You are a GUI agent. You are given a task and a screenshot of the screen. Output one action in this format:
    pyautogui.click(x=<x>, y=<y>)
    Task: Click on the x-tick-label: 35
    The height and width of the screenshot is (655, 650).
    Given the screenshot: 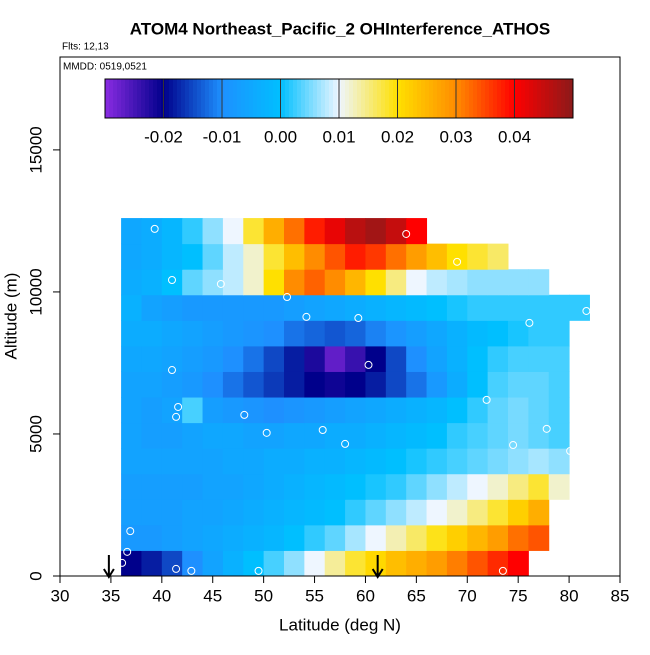 What is the action you would take?
    pyautogui.click(x=110, y=595)
    